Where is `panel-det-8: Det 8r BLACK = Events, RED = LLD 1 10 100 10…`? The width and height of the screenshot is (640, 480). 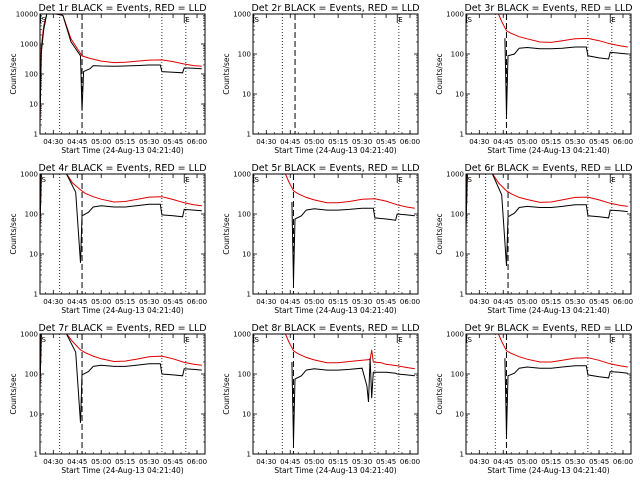 panel-det-8: Det 8r BLACK = Events, RED = LLD 1 10 100 10… is located at coordinates (321, 399).